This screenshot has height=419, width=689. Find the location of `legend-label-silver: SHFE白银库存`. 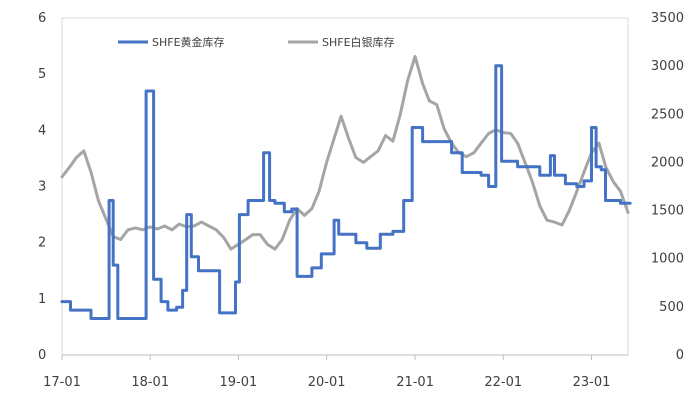

legend-label-silver: SHFE白银库存 is located at coordinates (358, 42).